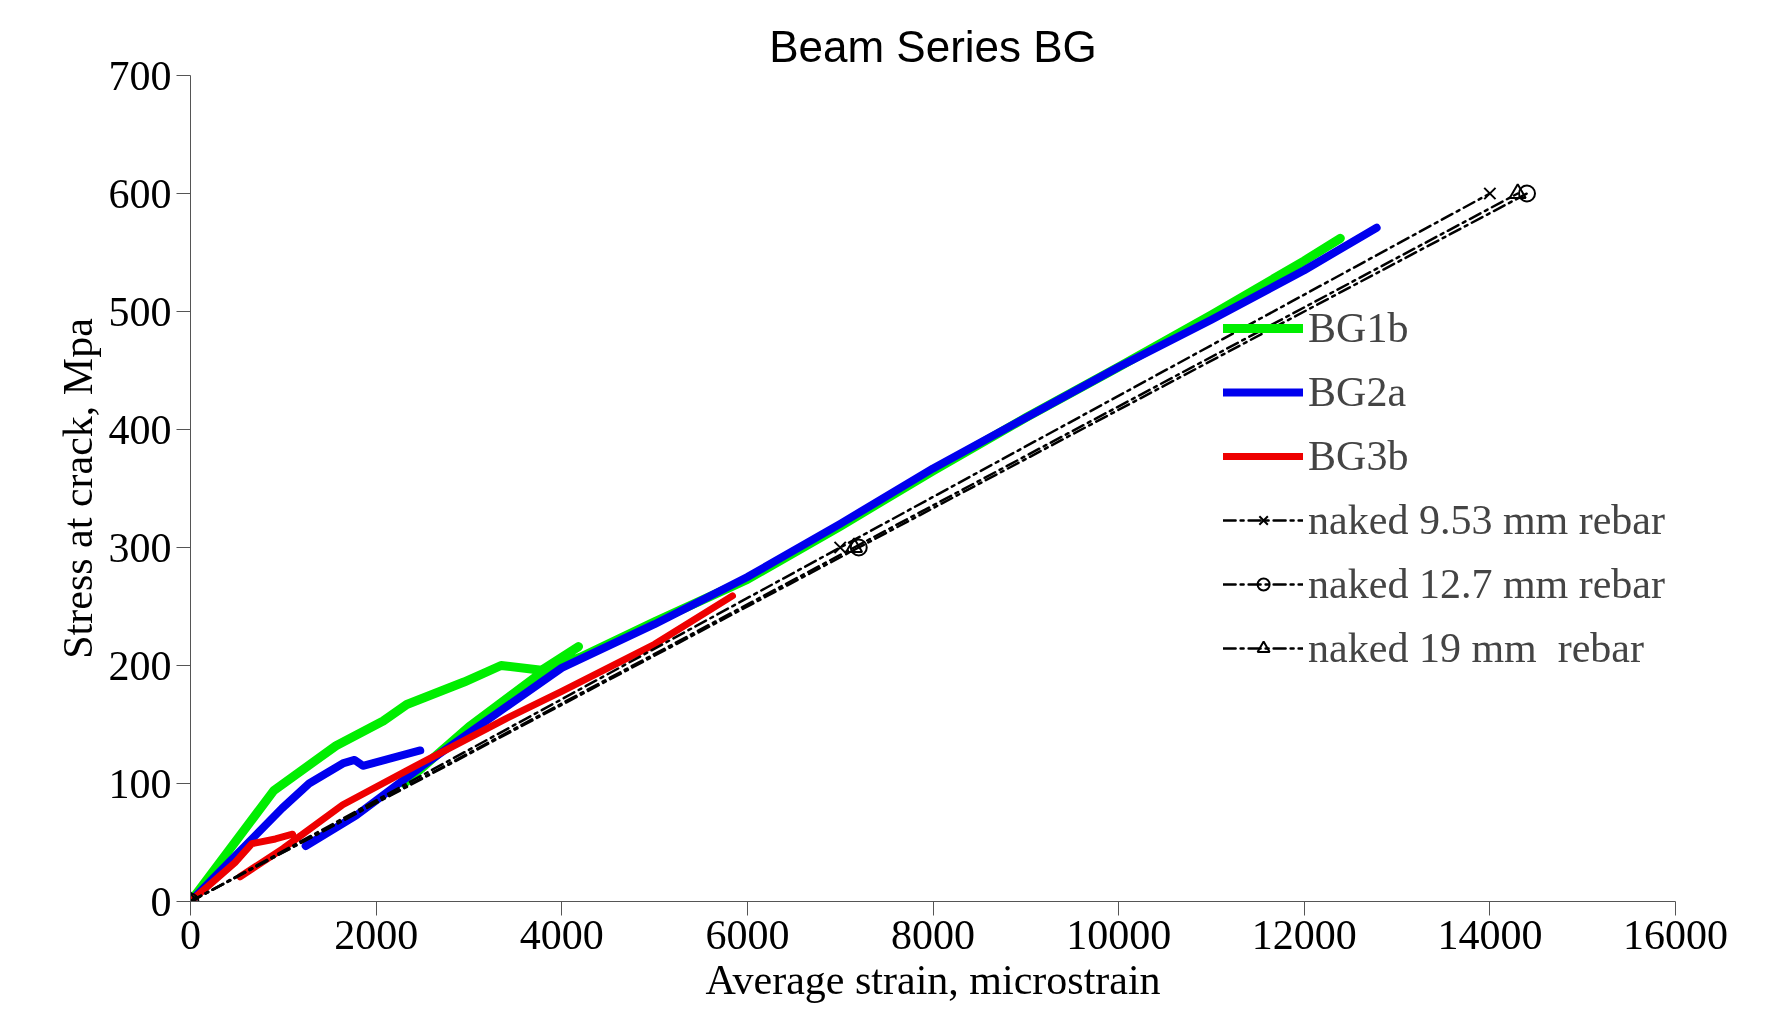  I want to click on x-tick-label: 6000, so click(747, 934).